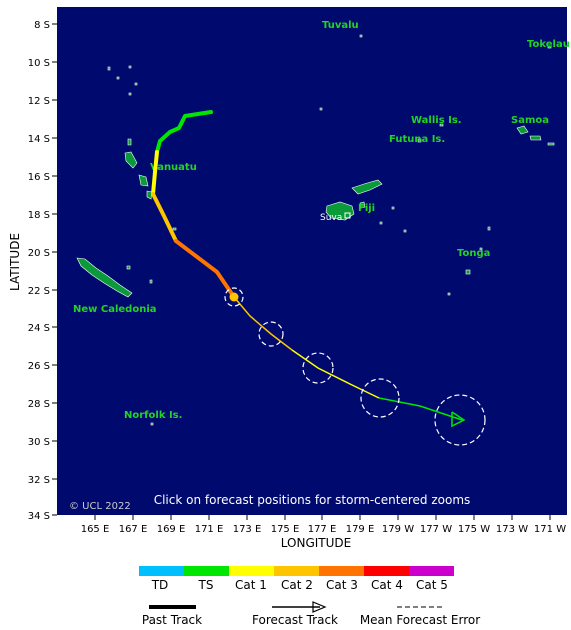  I want to click on lat-label: 16 S, so click(39, 177).